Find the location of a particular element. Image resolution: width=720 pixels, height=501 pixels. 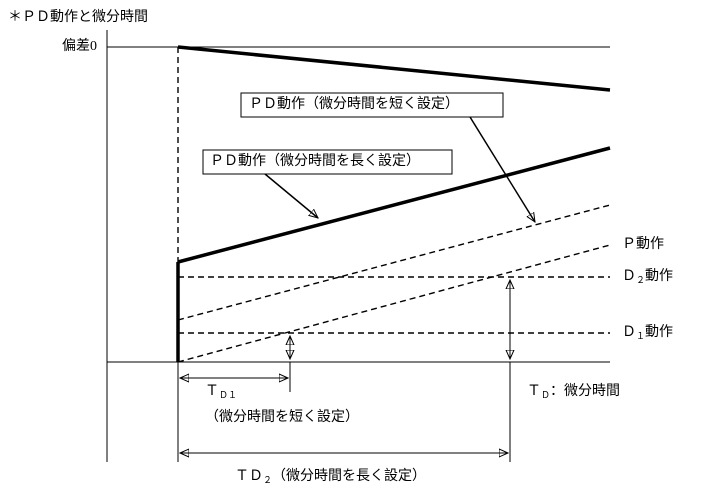

td1-label: ＴＤ１ is located at coordinates (221, 392).